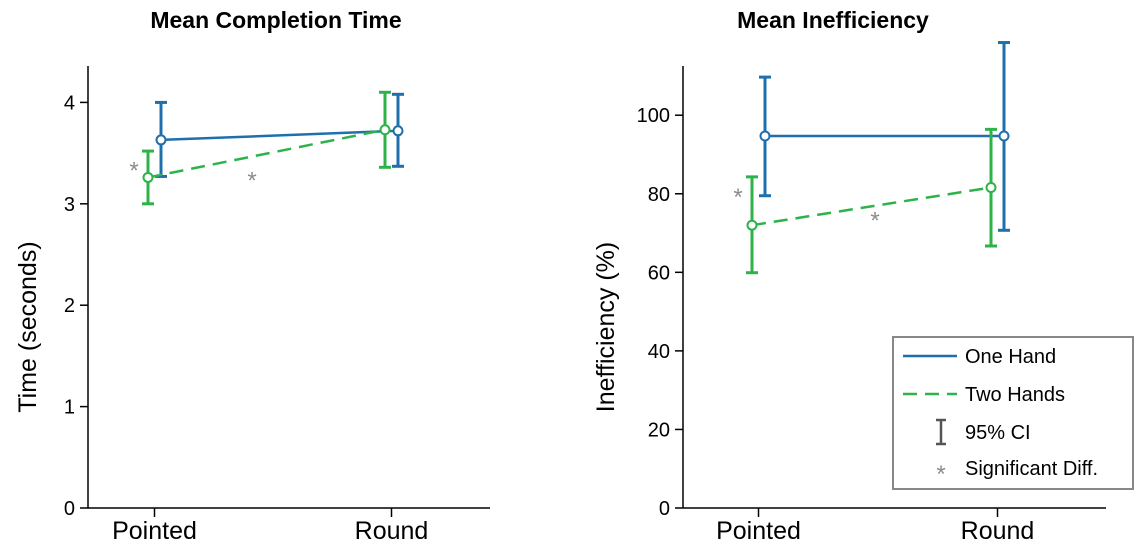  Describe the element at coordinates (606, 327) in the screenshot. I see `y-axis-label: Inefficiency (%)` at that location.